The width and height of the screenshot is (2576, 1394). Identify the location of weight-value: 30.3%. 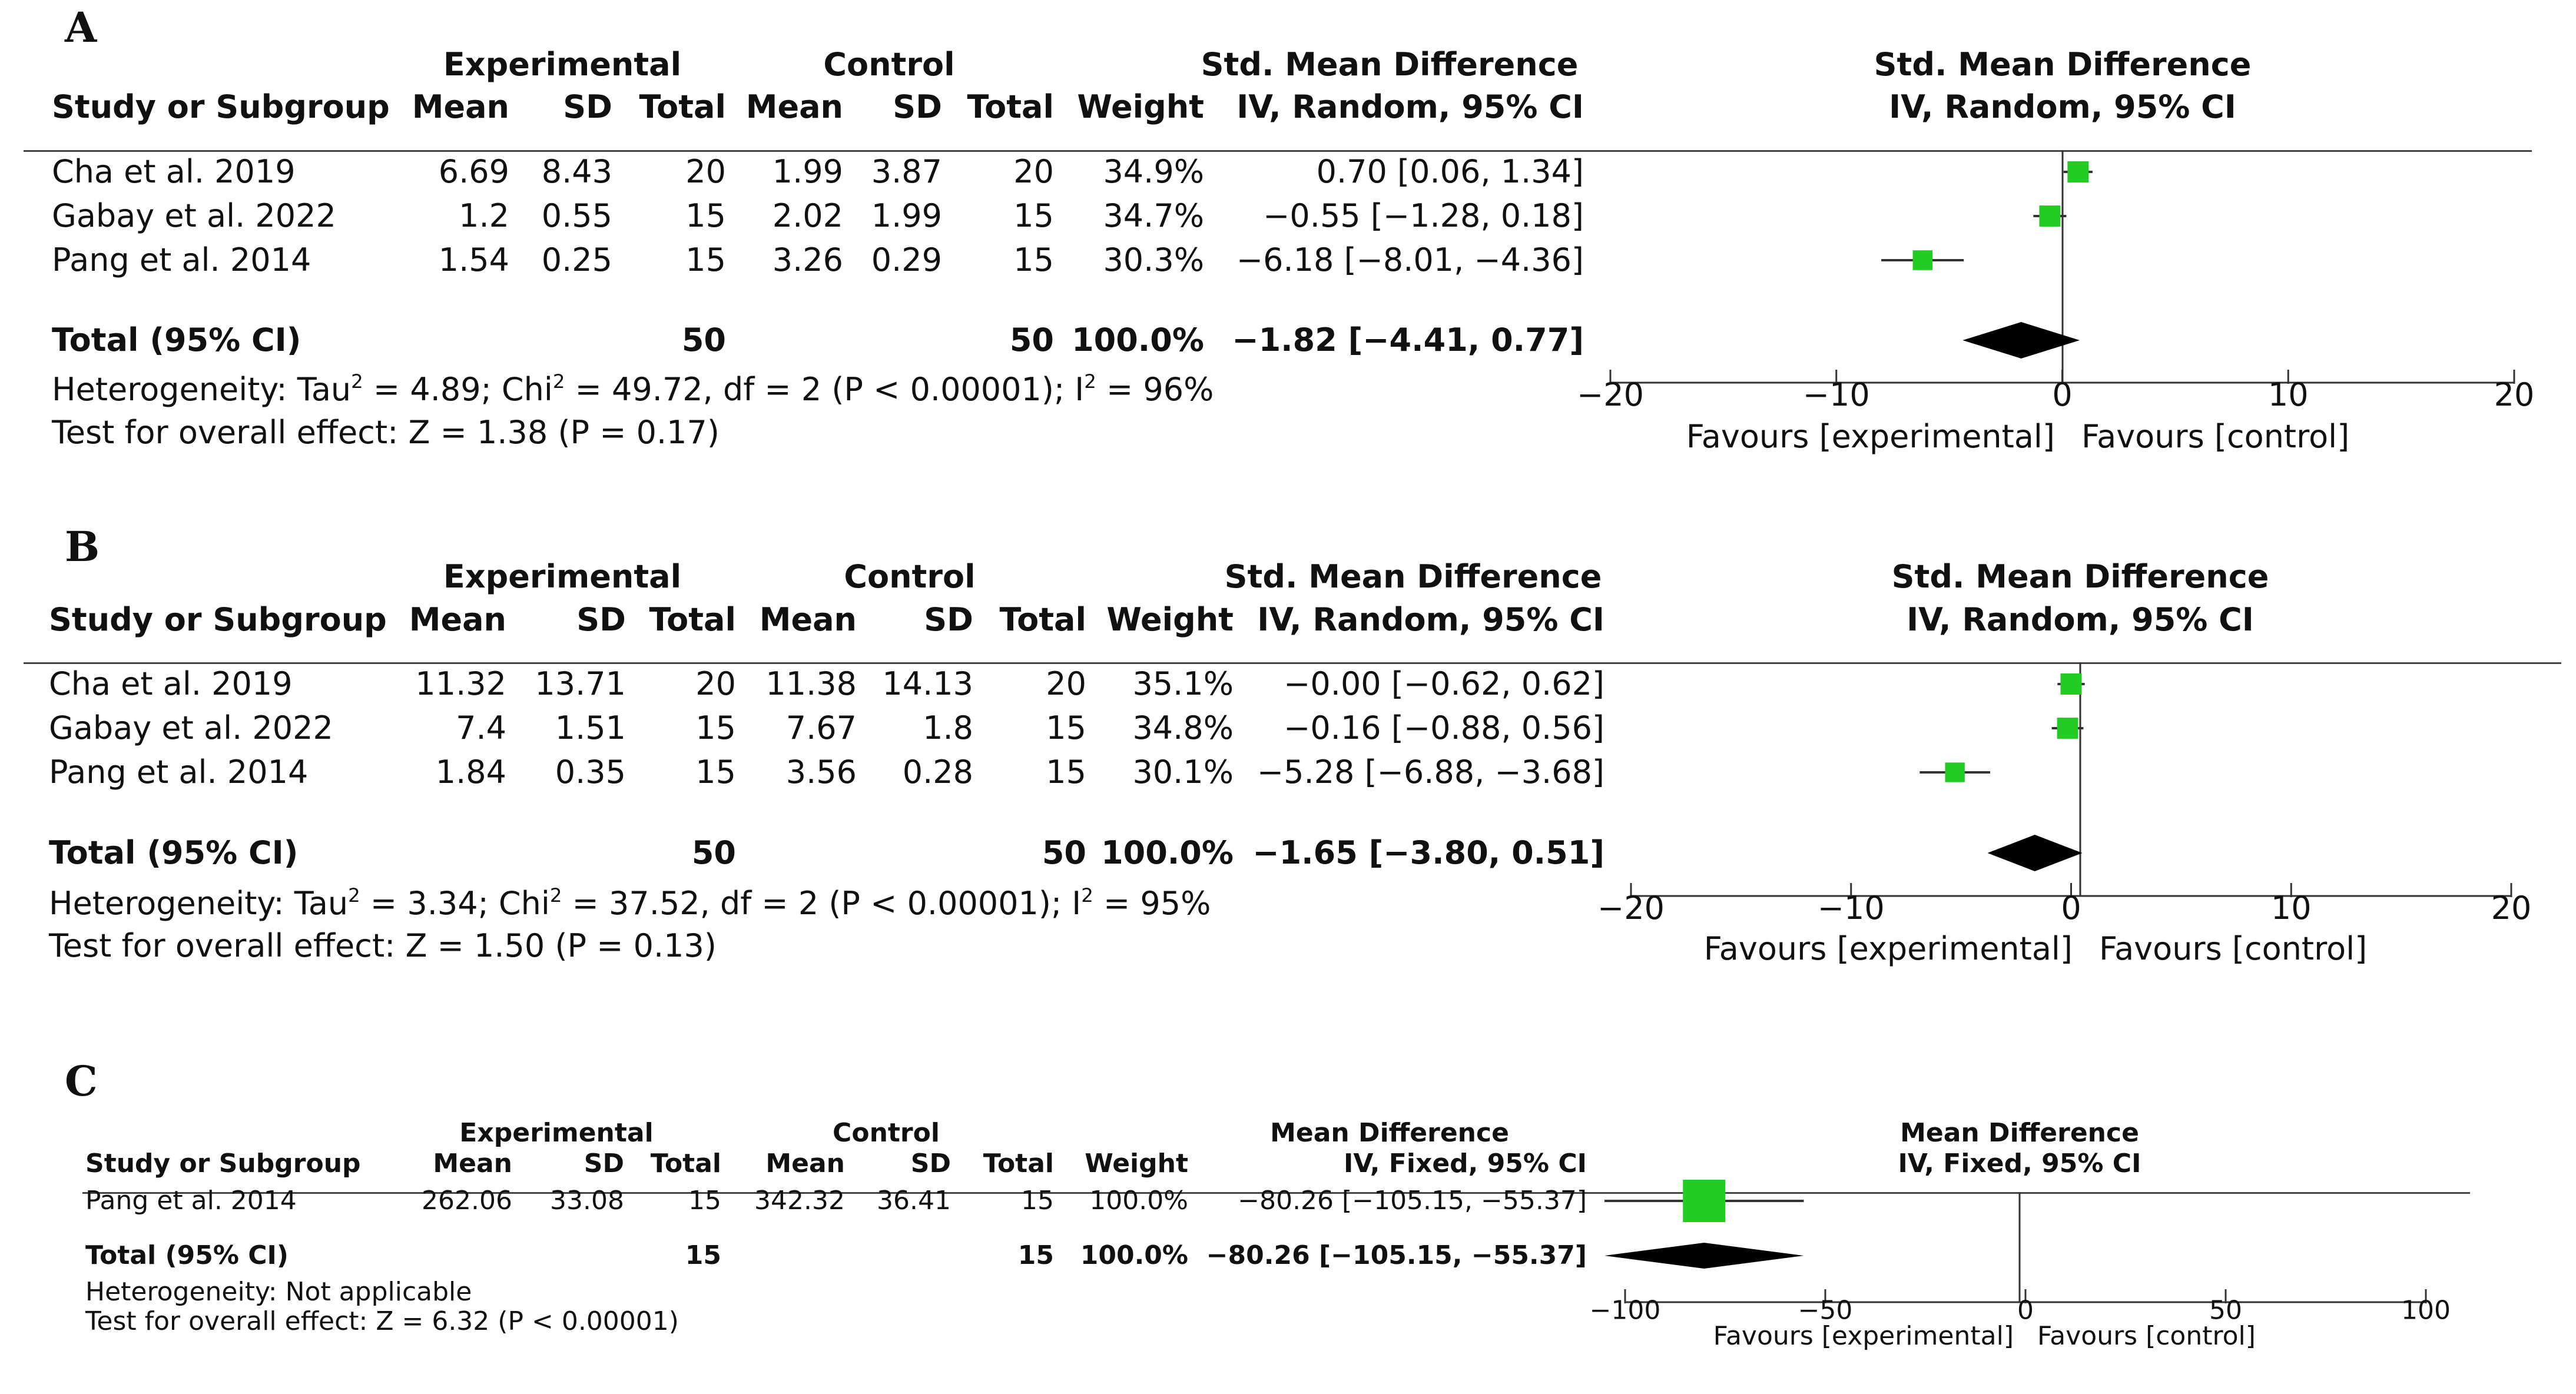
(1153, 259).